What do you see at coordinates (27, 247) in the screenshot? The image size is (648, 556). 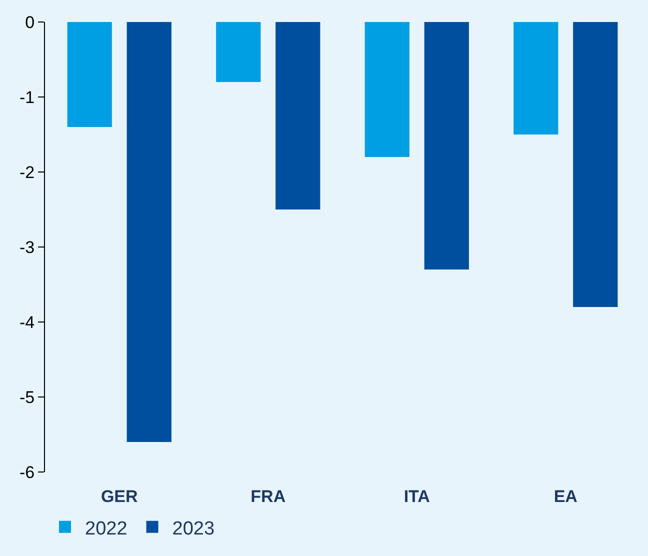 I see `y-tick-label: -3` at bounding box center [27, 247].